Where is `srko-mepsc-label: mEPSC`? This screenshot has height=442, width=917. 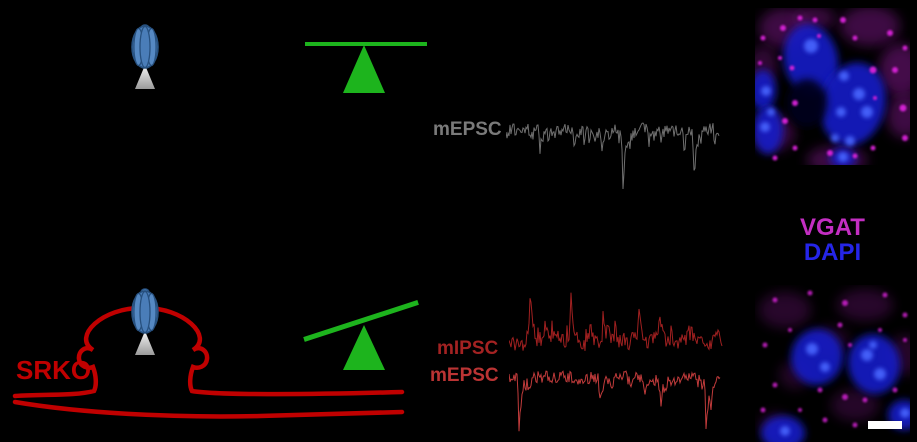 srko-mepsc-label: mEPSC is located at coordinates (464, 375).